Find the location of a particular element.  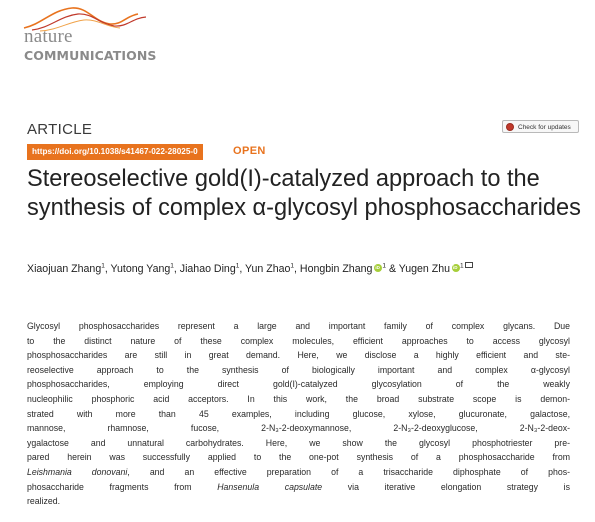

abstract-line: realized. is located at coordinates (44, 501).